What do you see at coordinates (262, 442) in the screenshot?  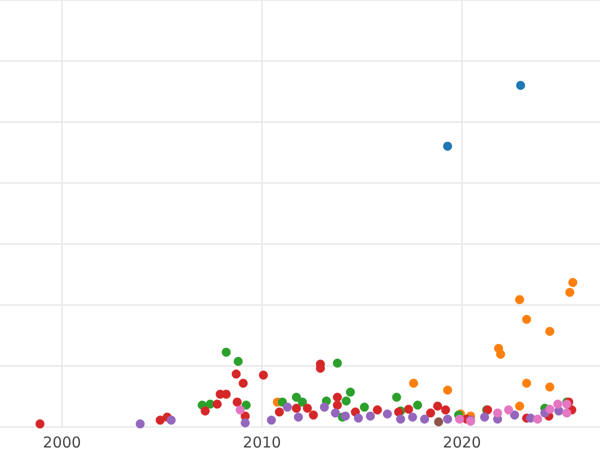 I see `x-tick-label: 2010` at bounding box center [262, 442].